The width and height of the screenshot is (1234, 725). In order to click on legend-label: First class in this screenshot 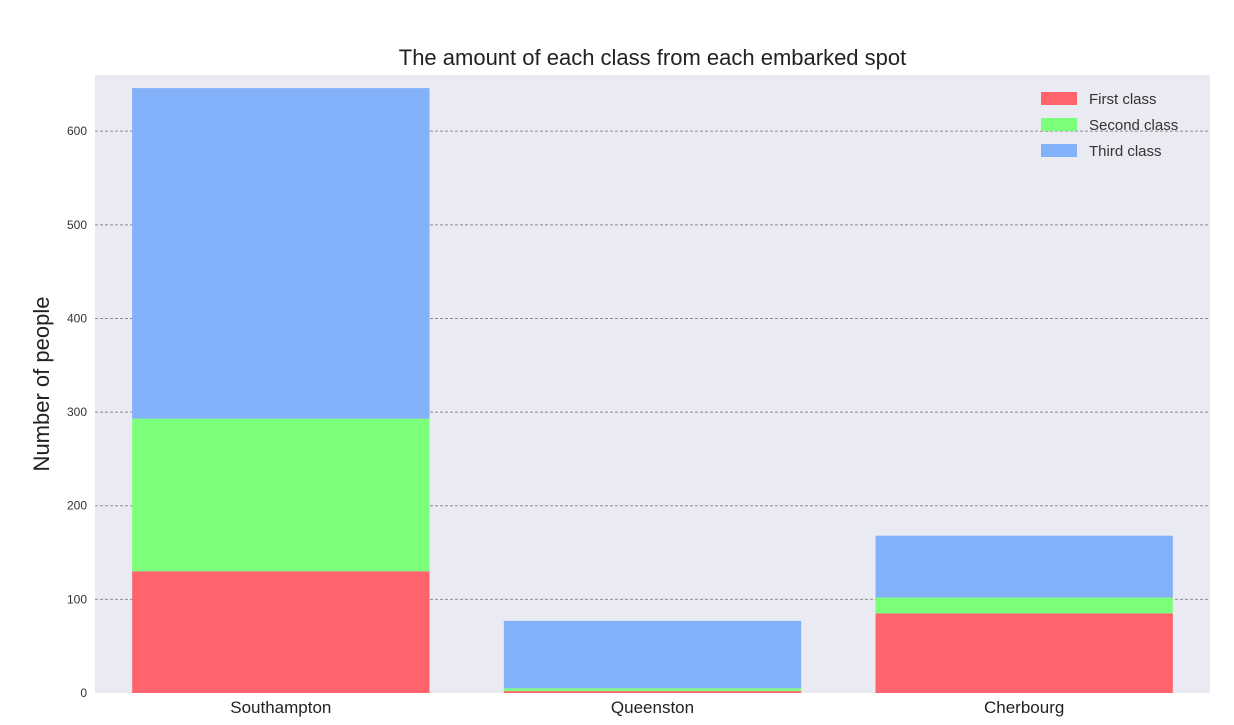, I will do `click(1123, 99)`.